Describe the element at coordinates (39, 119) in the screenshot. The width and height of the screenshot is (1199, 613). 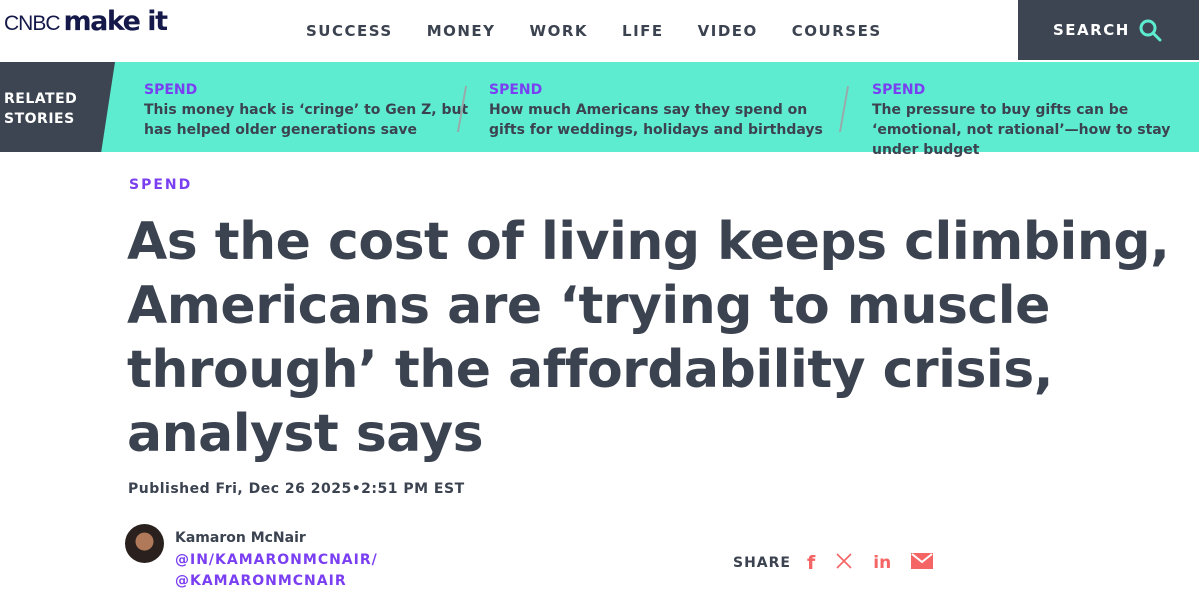
I see `related-label-line2: STORIES` at that location.